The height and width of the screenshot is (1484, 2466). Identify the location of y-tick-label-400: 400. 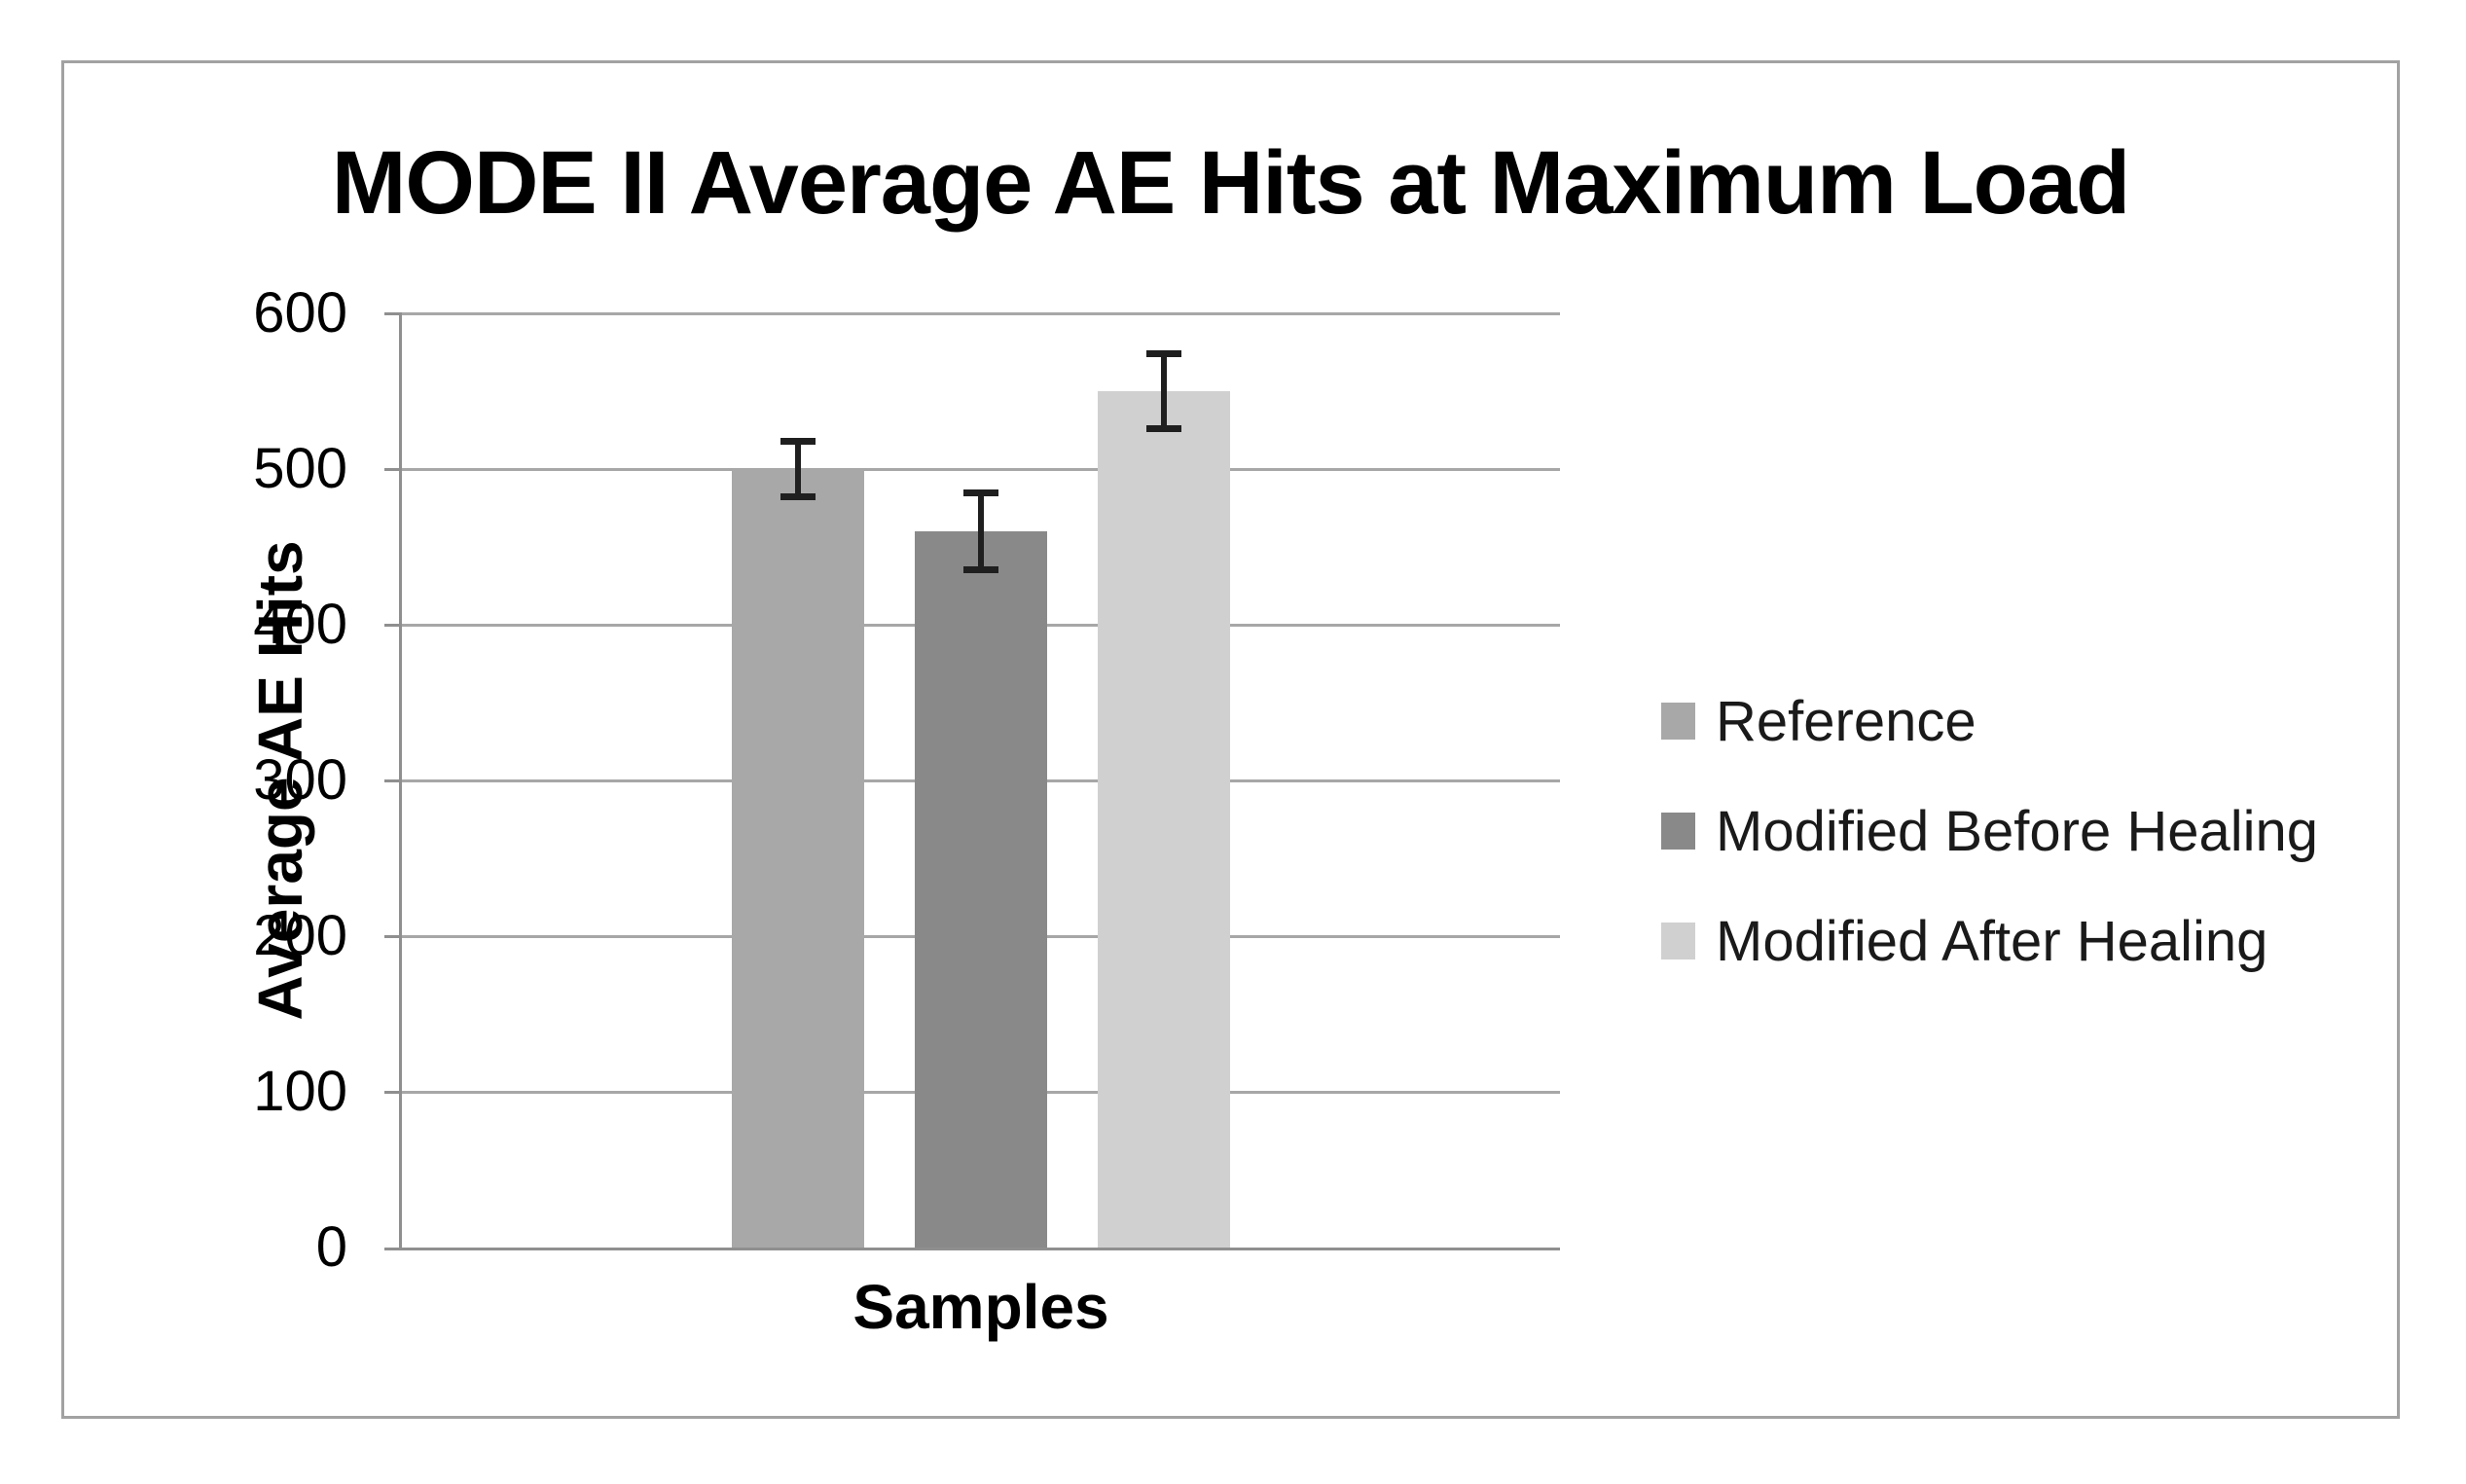
(300, 624).